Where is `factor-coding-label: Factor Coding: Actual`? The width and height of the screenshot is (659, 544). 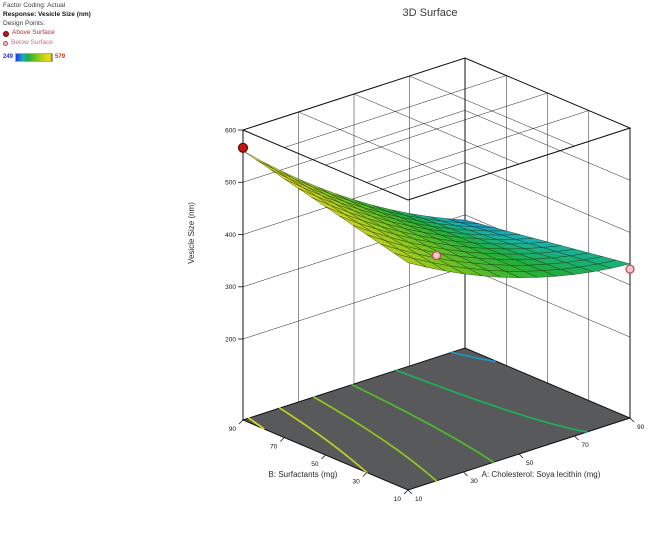 factor-coding-label: Factor Coding: Actual is located at coordinates (34, 5).